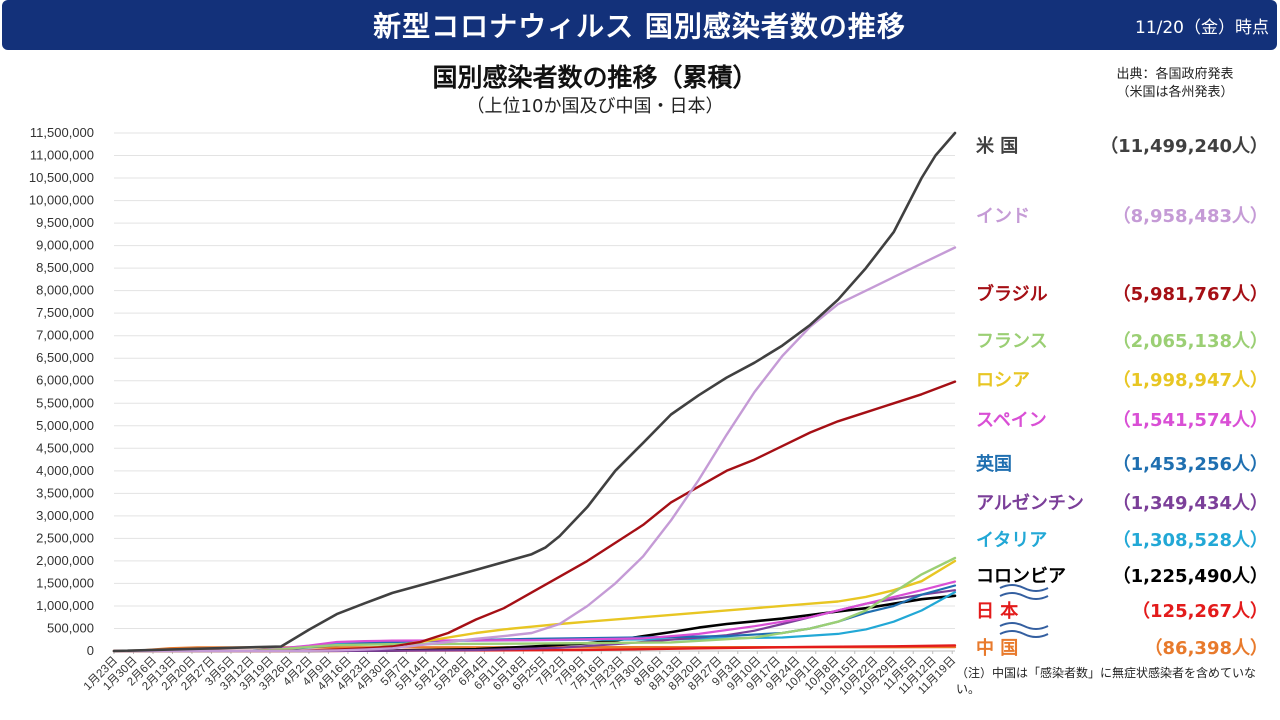  Describe the element at coordinates (997, 648) in the screenshot. I see `legend-name: 中 国` at that location.